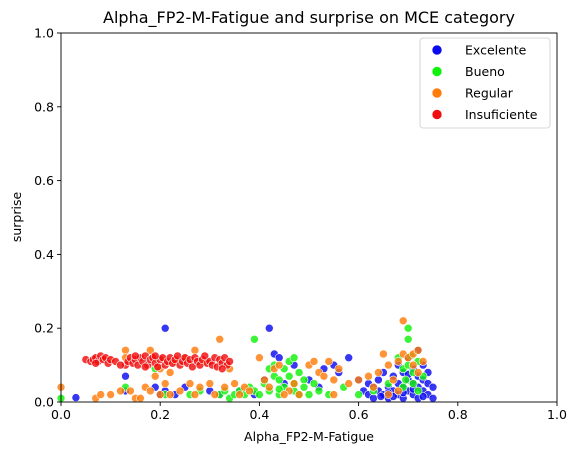 This screenshot has height=455, width=578. What do you see at coordinates (437, 50) in the screenshot?
I see `legend-marker-excelente` at bounding box center [437, 50].